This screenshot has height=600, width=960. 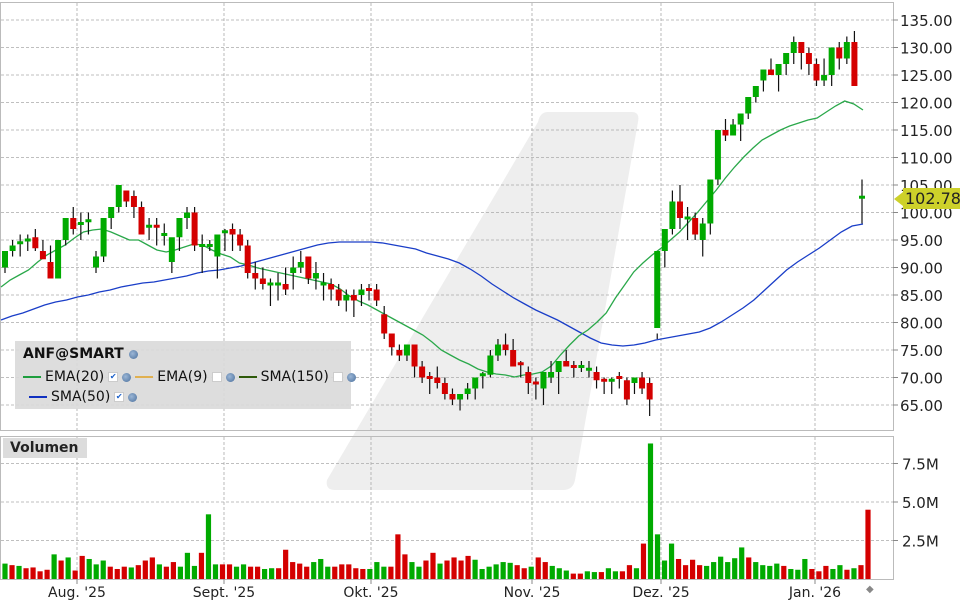 I want to click on legend-item-sma50: SMA(50) ✔, so click(x=85, y=397).